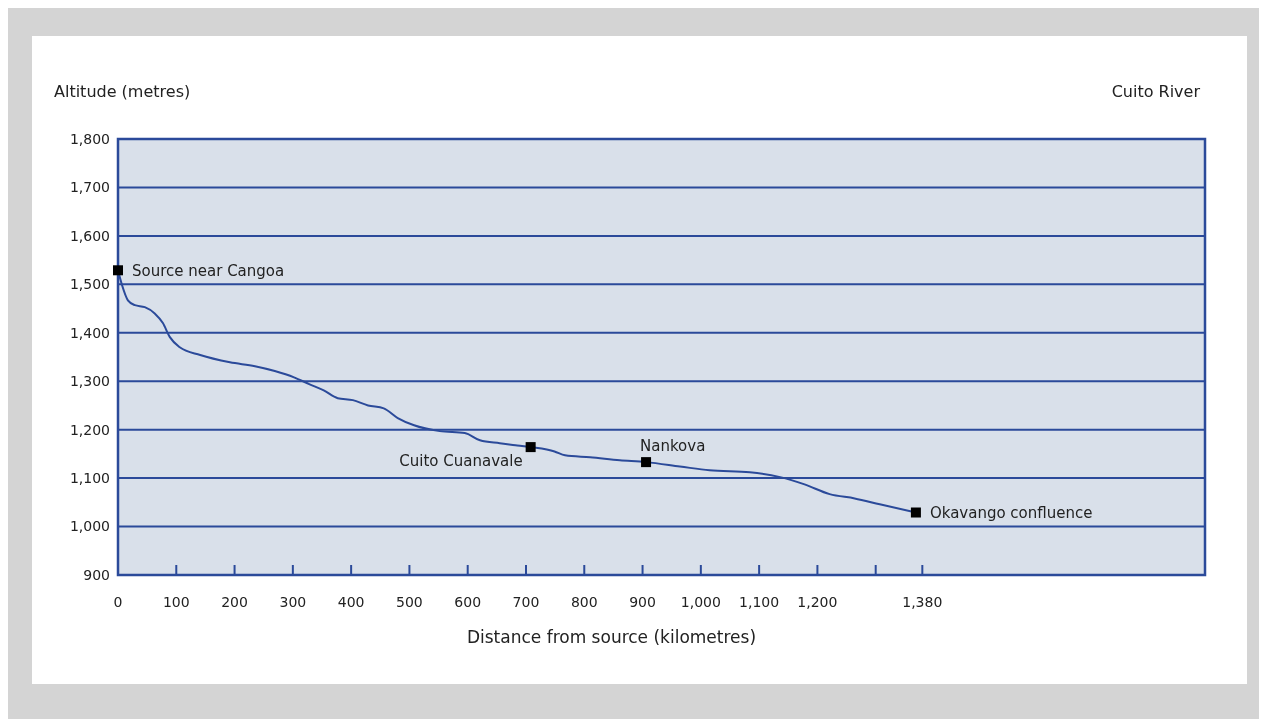 This screenshot has height=727, width=1267. Describe the element at coordinates (89, 381) in the screenshot. I see `y-tick-label: 1,300` at that location.